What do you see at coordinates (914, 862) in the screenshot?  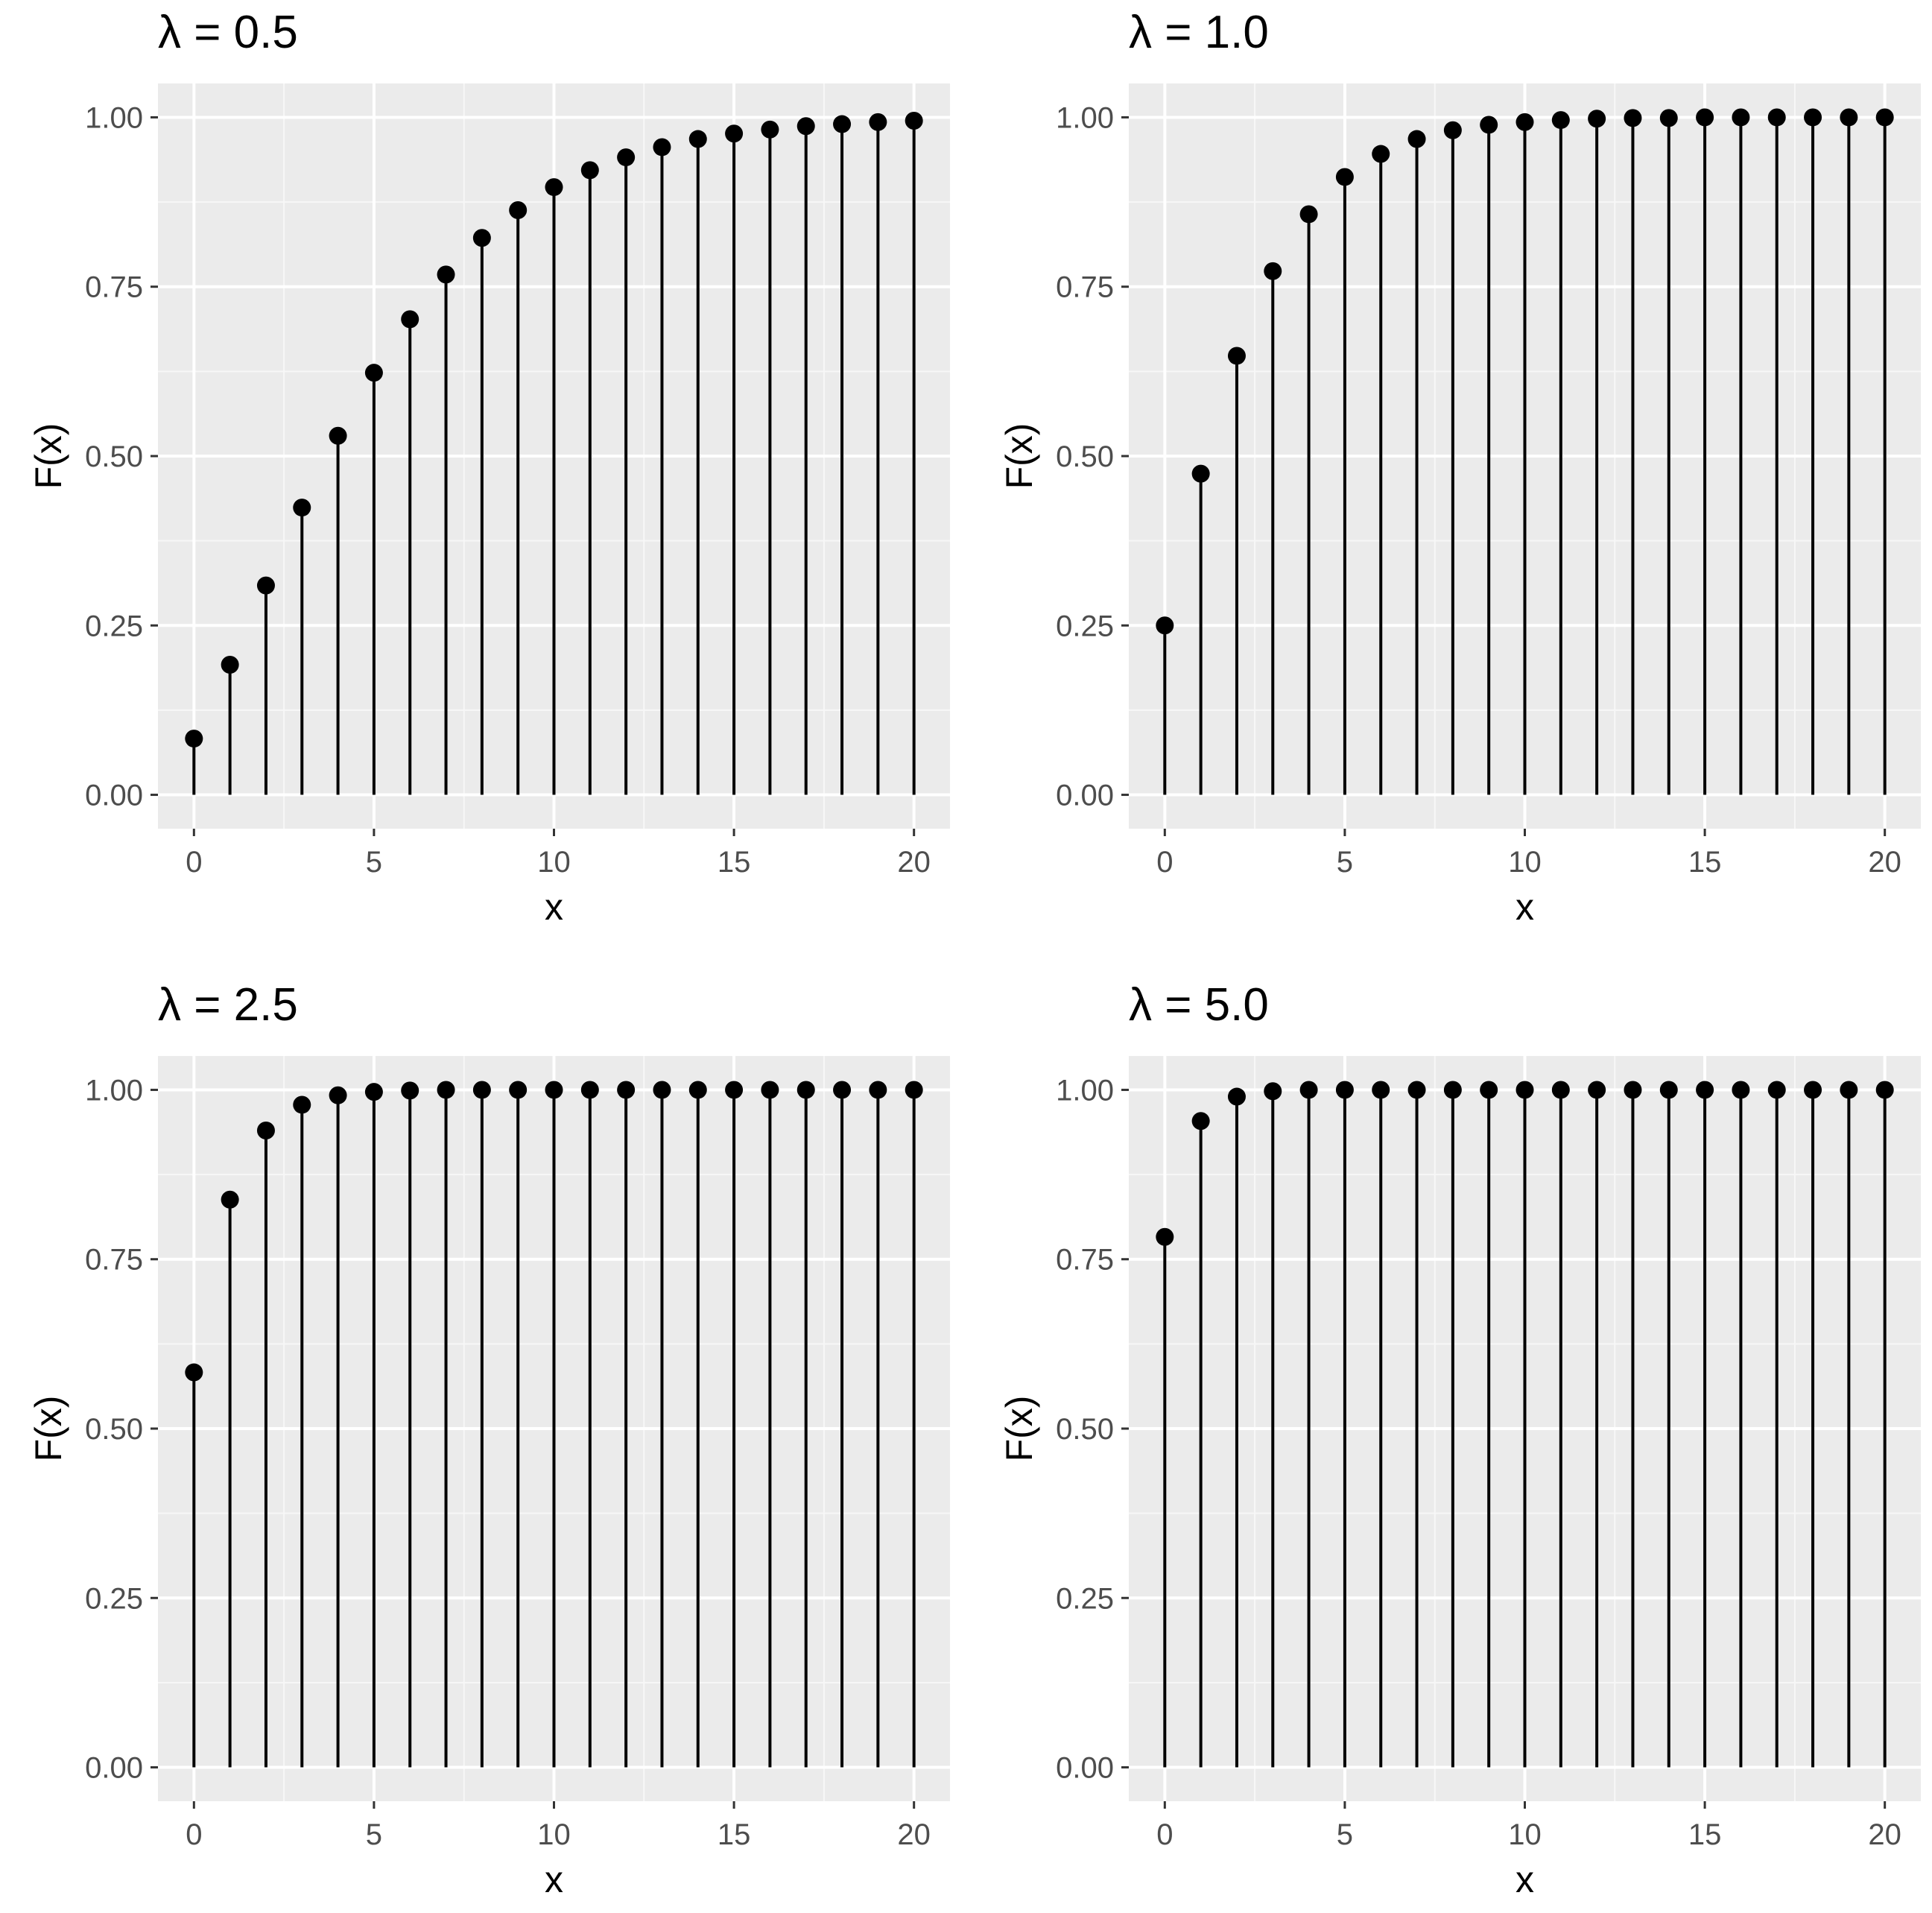 I see `x-tick-label: 20` at bounding box center [914, 862].